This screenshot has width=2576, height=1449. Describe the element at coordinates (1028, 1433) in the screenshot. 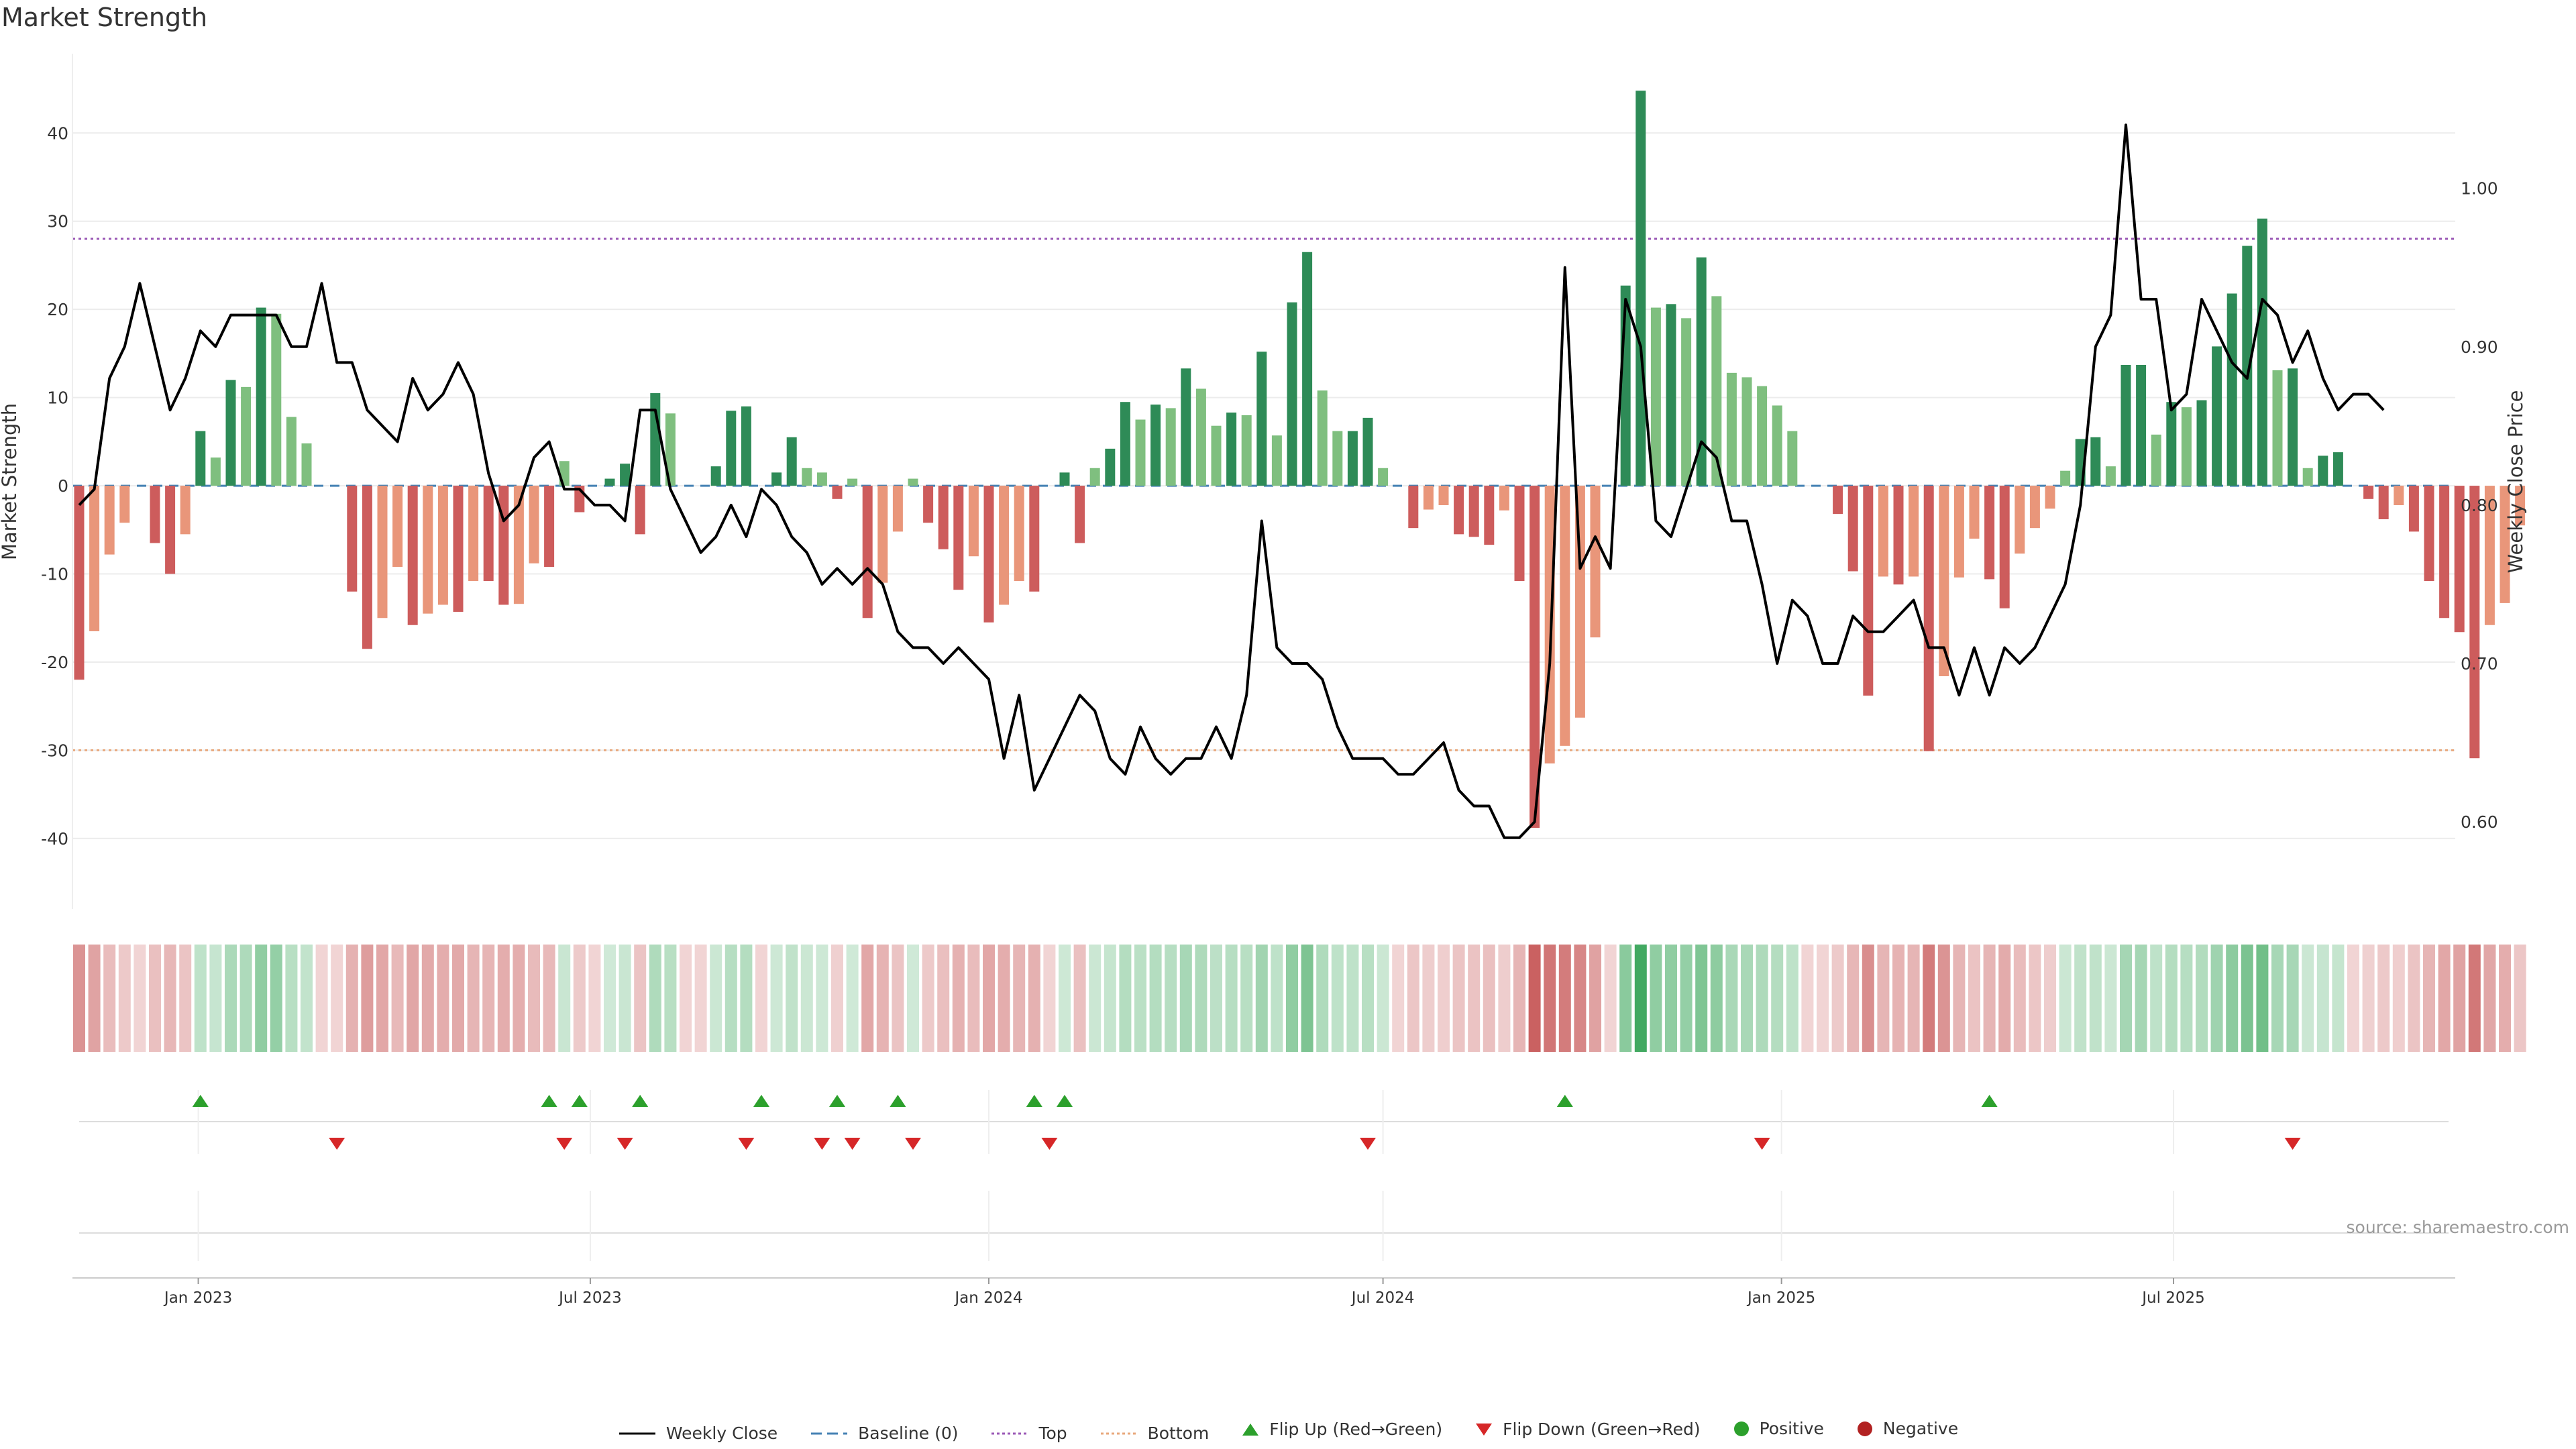

I see `legend-item-top: Top` at that location.